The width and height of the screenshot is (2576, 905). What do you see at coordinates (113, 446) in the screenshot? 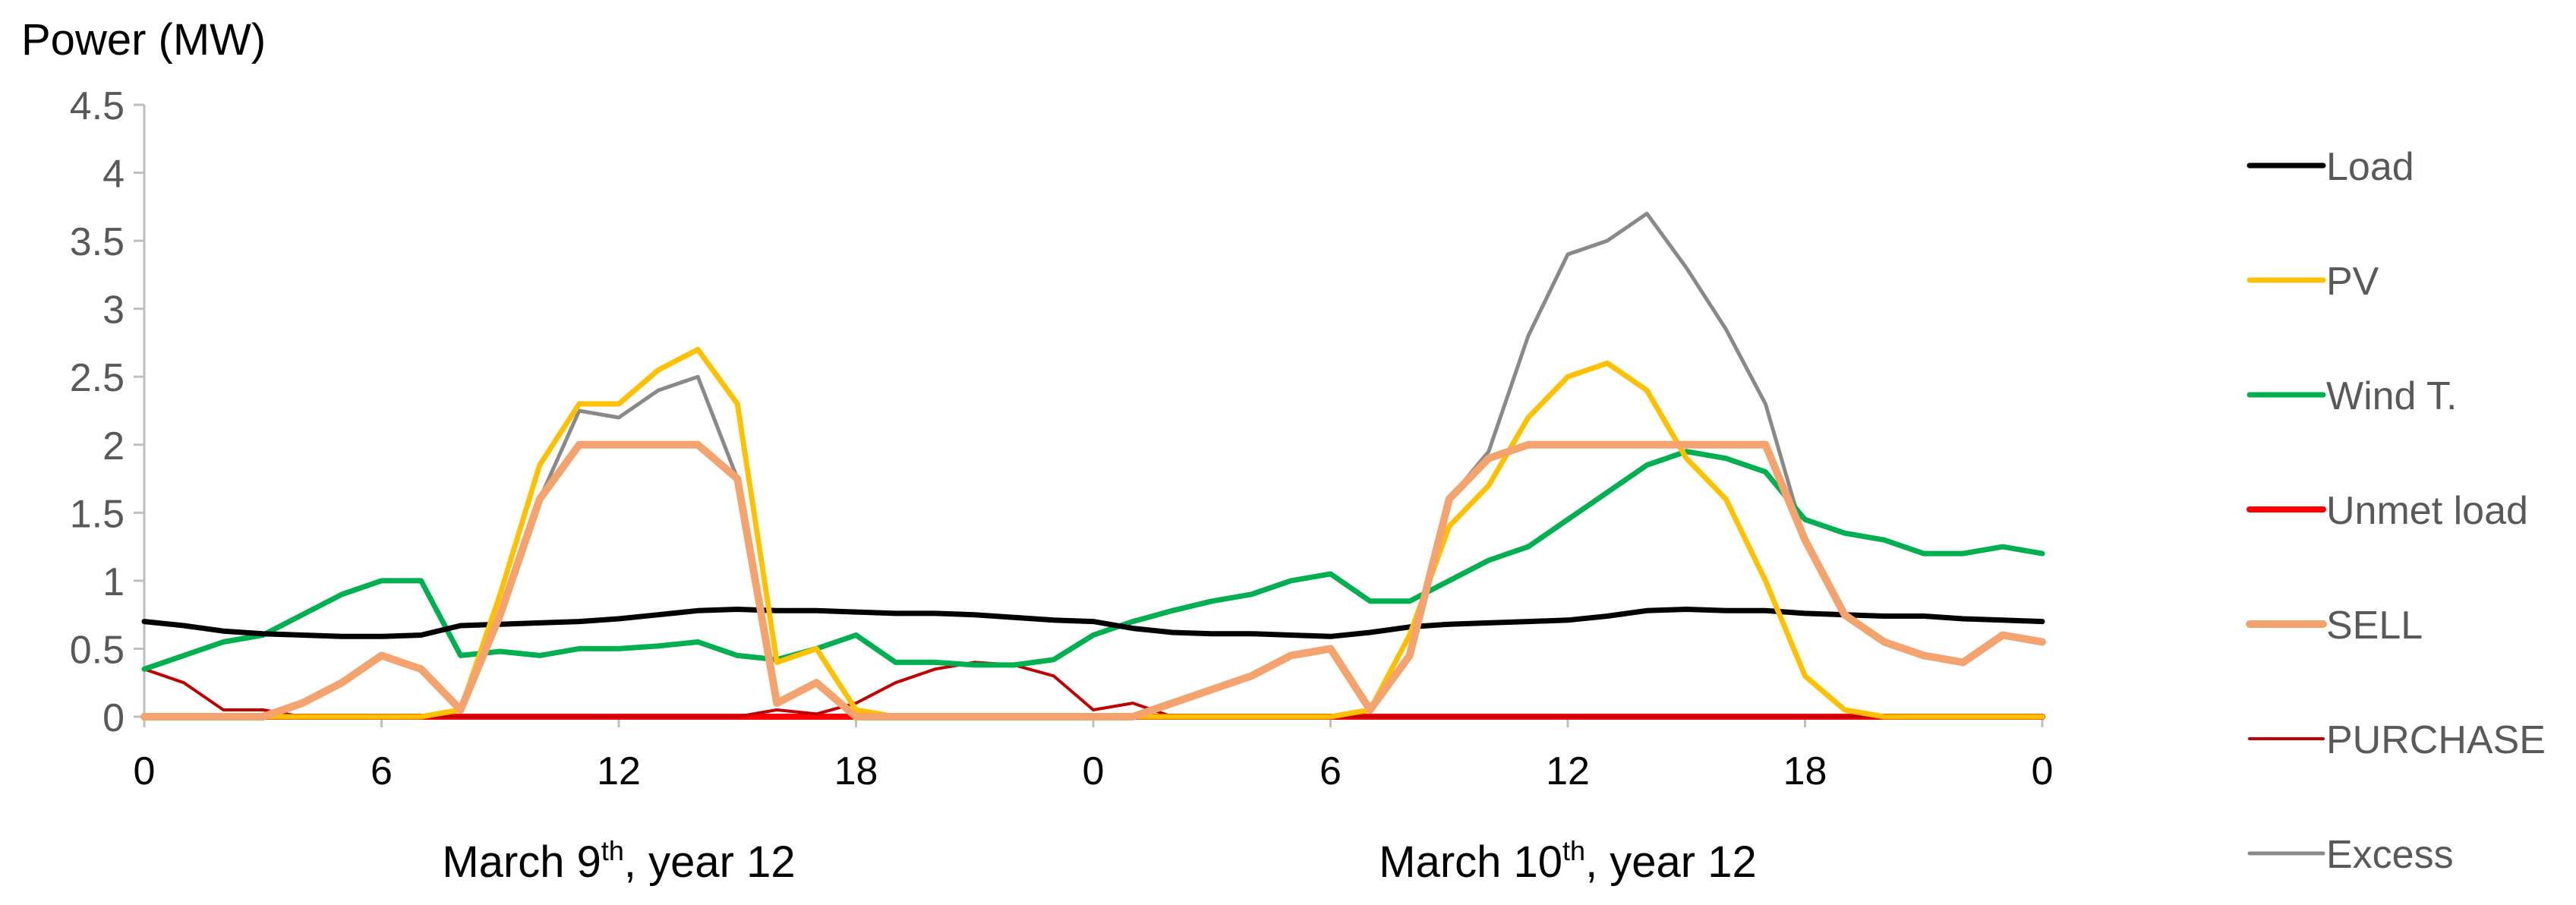
I see `y-tick-label: 2` at bounding box center [113, 446].